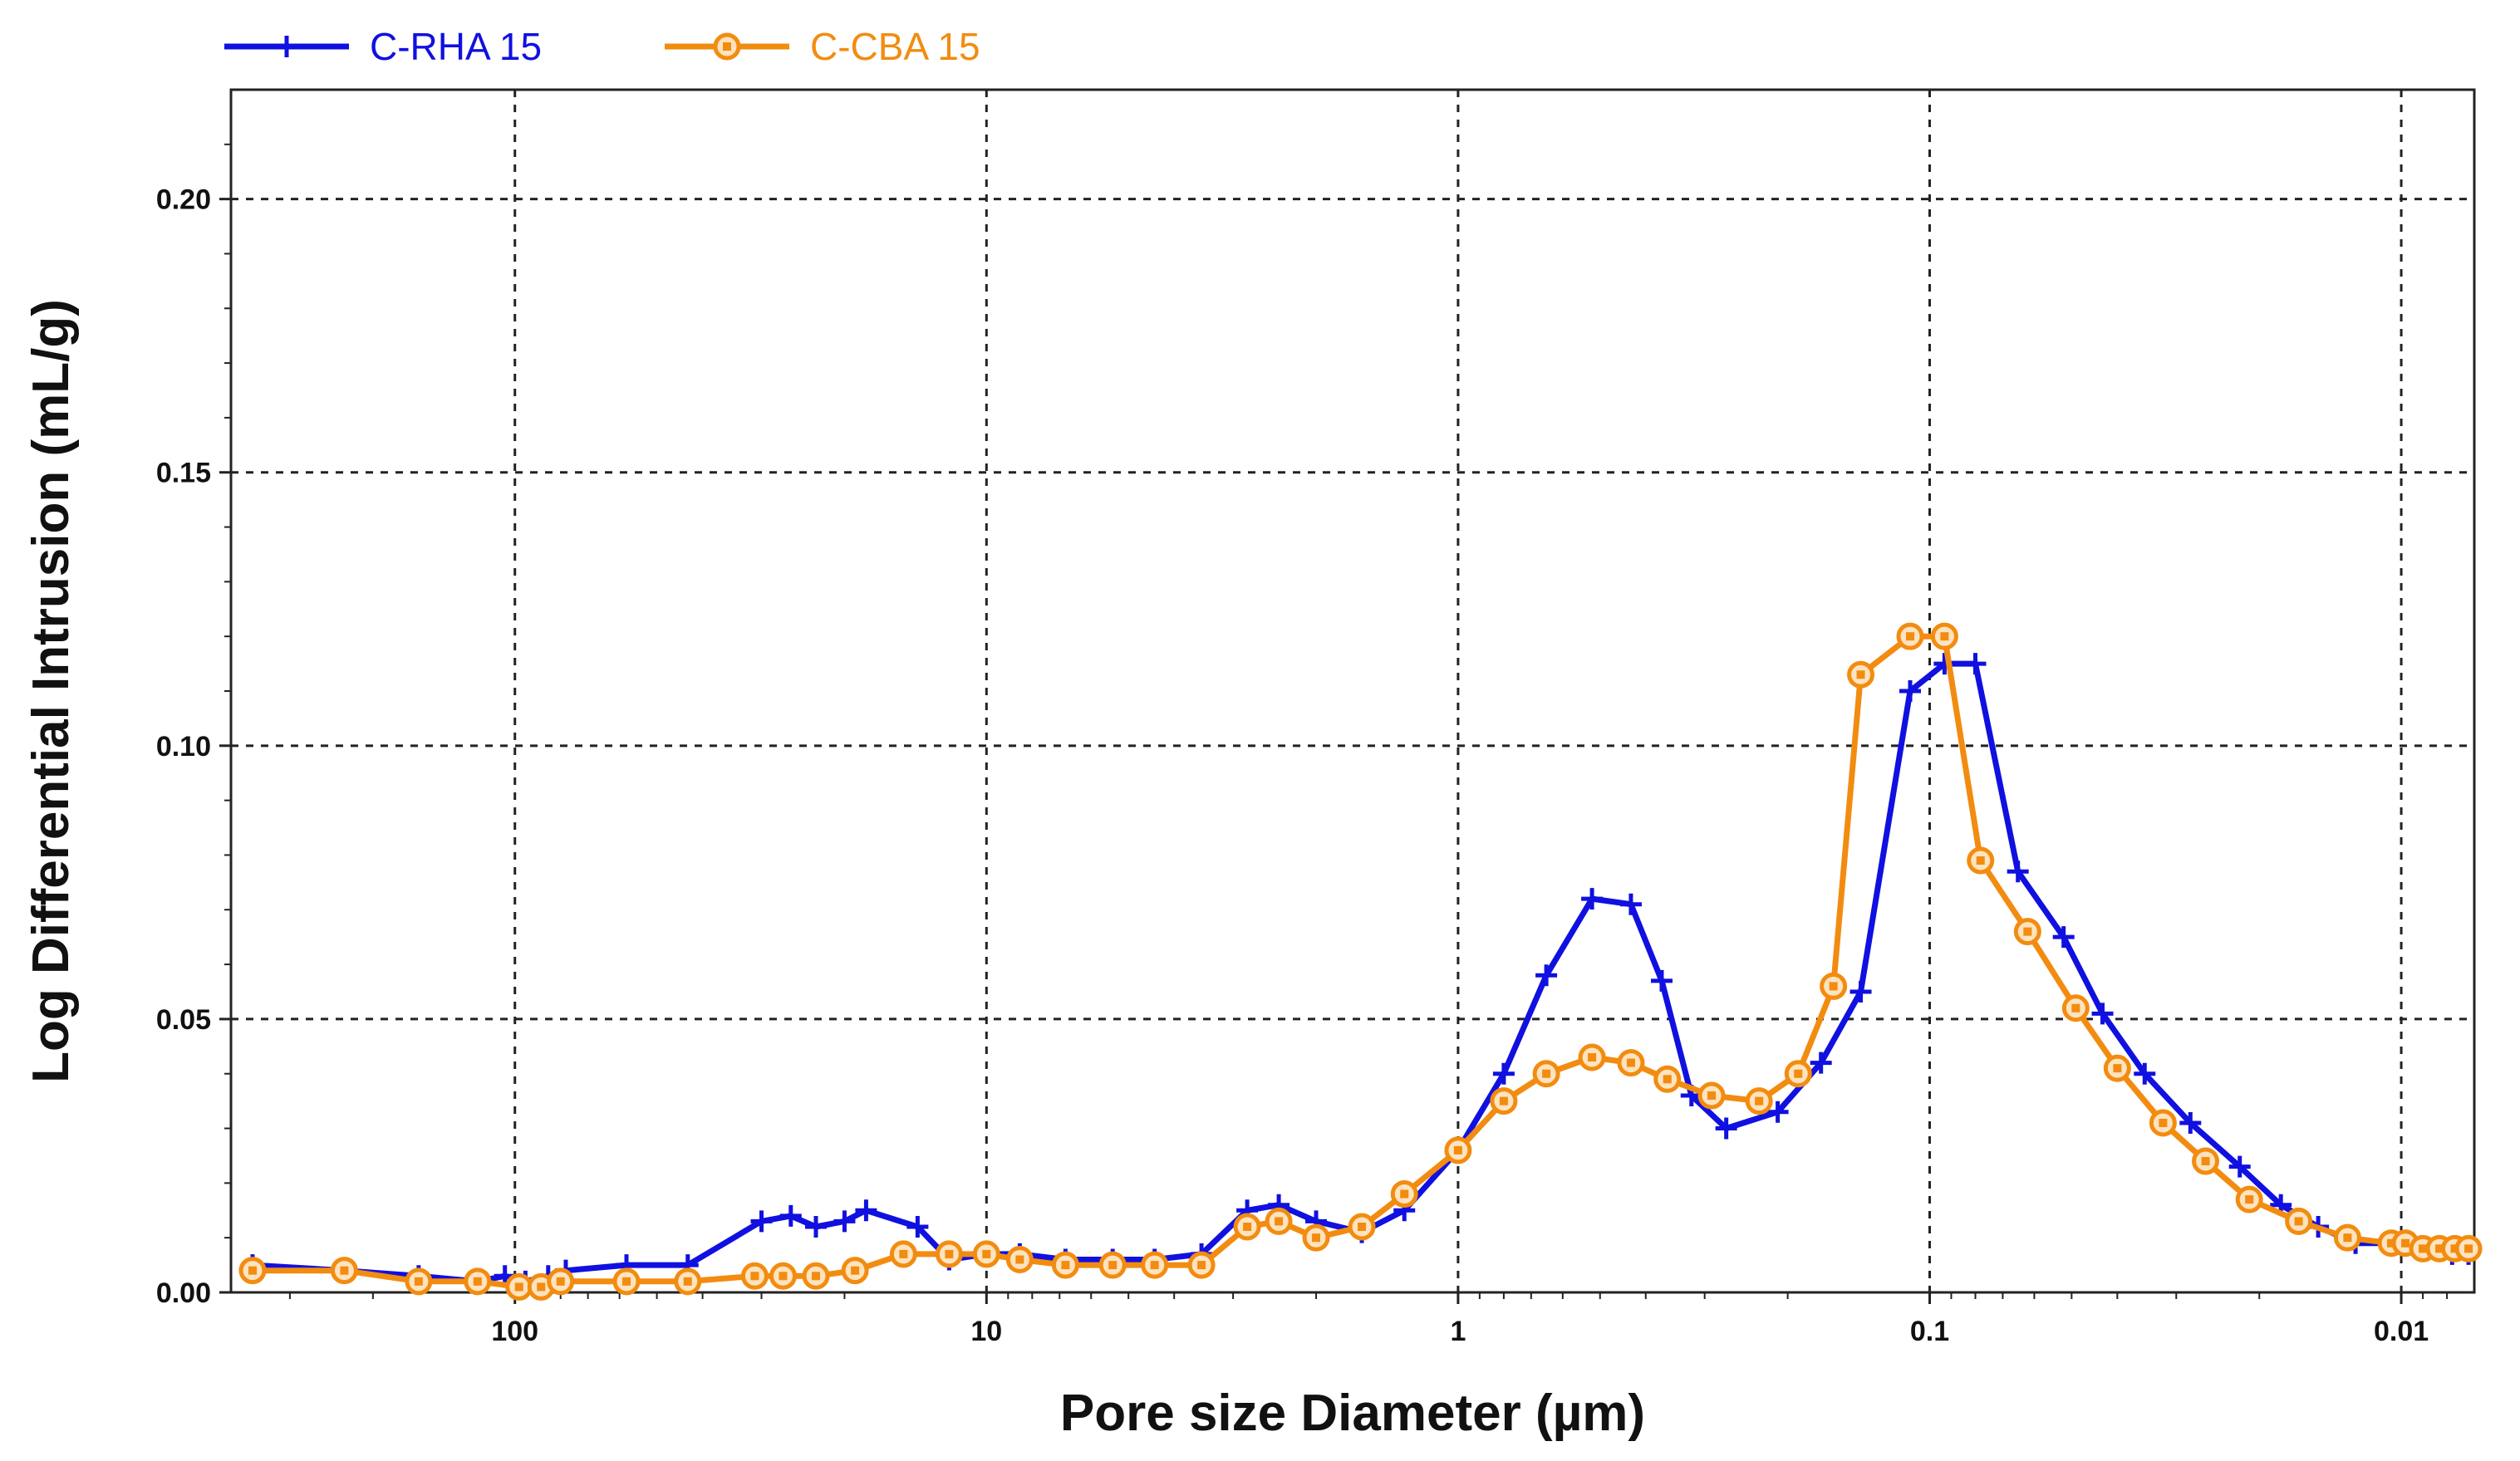  I want to click on x-tick-label: 1, so click(1458, 1331).